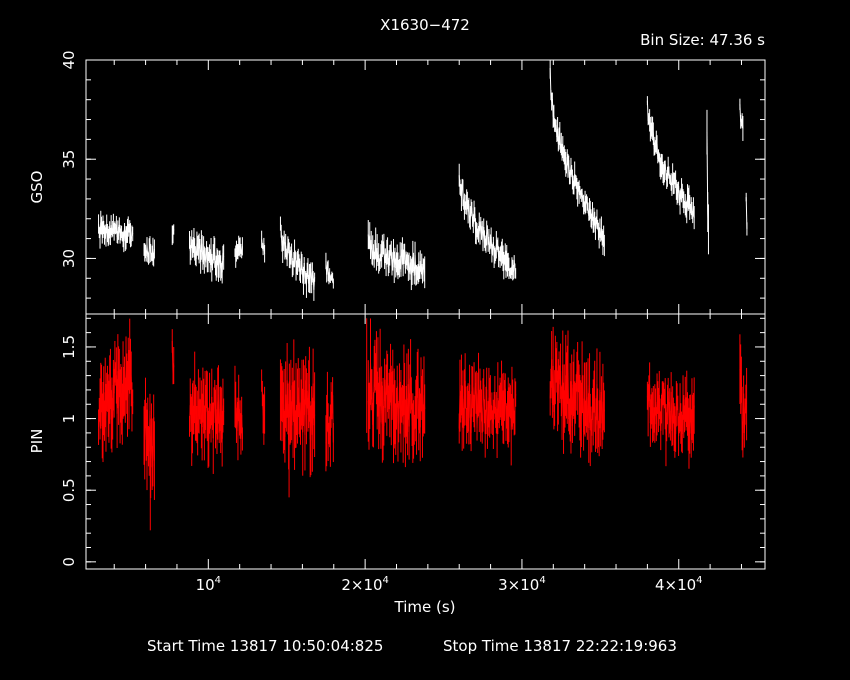 The width and height of the screenshot is (850, 680). What do you see at coordinates (69, 562) in the screenshot?
I see `y-tick-label: 0` at bounding box center [69, 562].